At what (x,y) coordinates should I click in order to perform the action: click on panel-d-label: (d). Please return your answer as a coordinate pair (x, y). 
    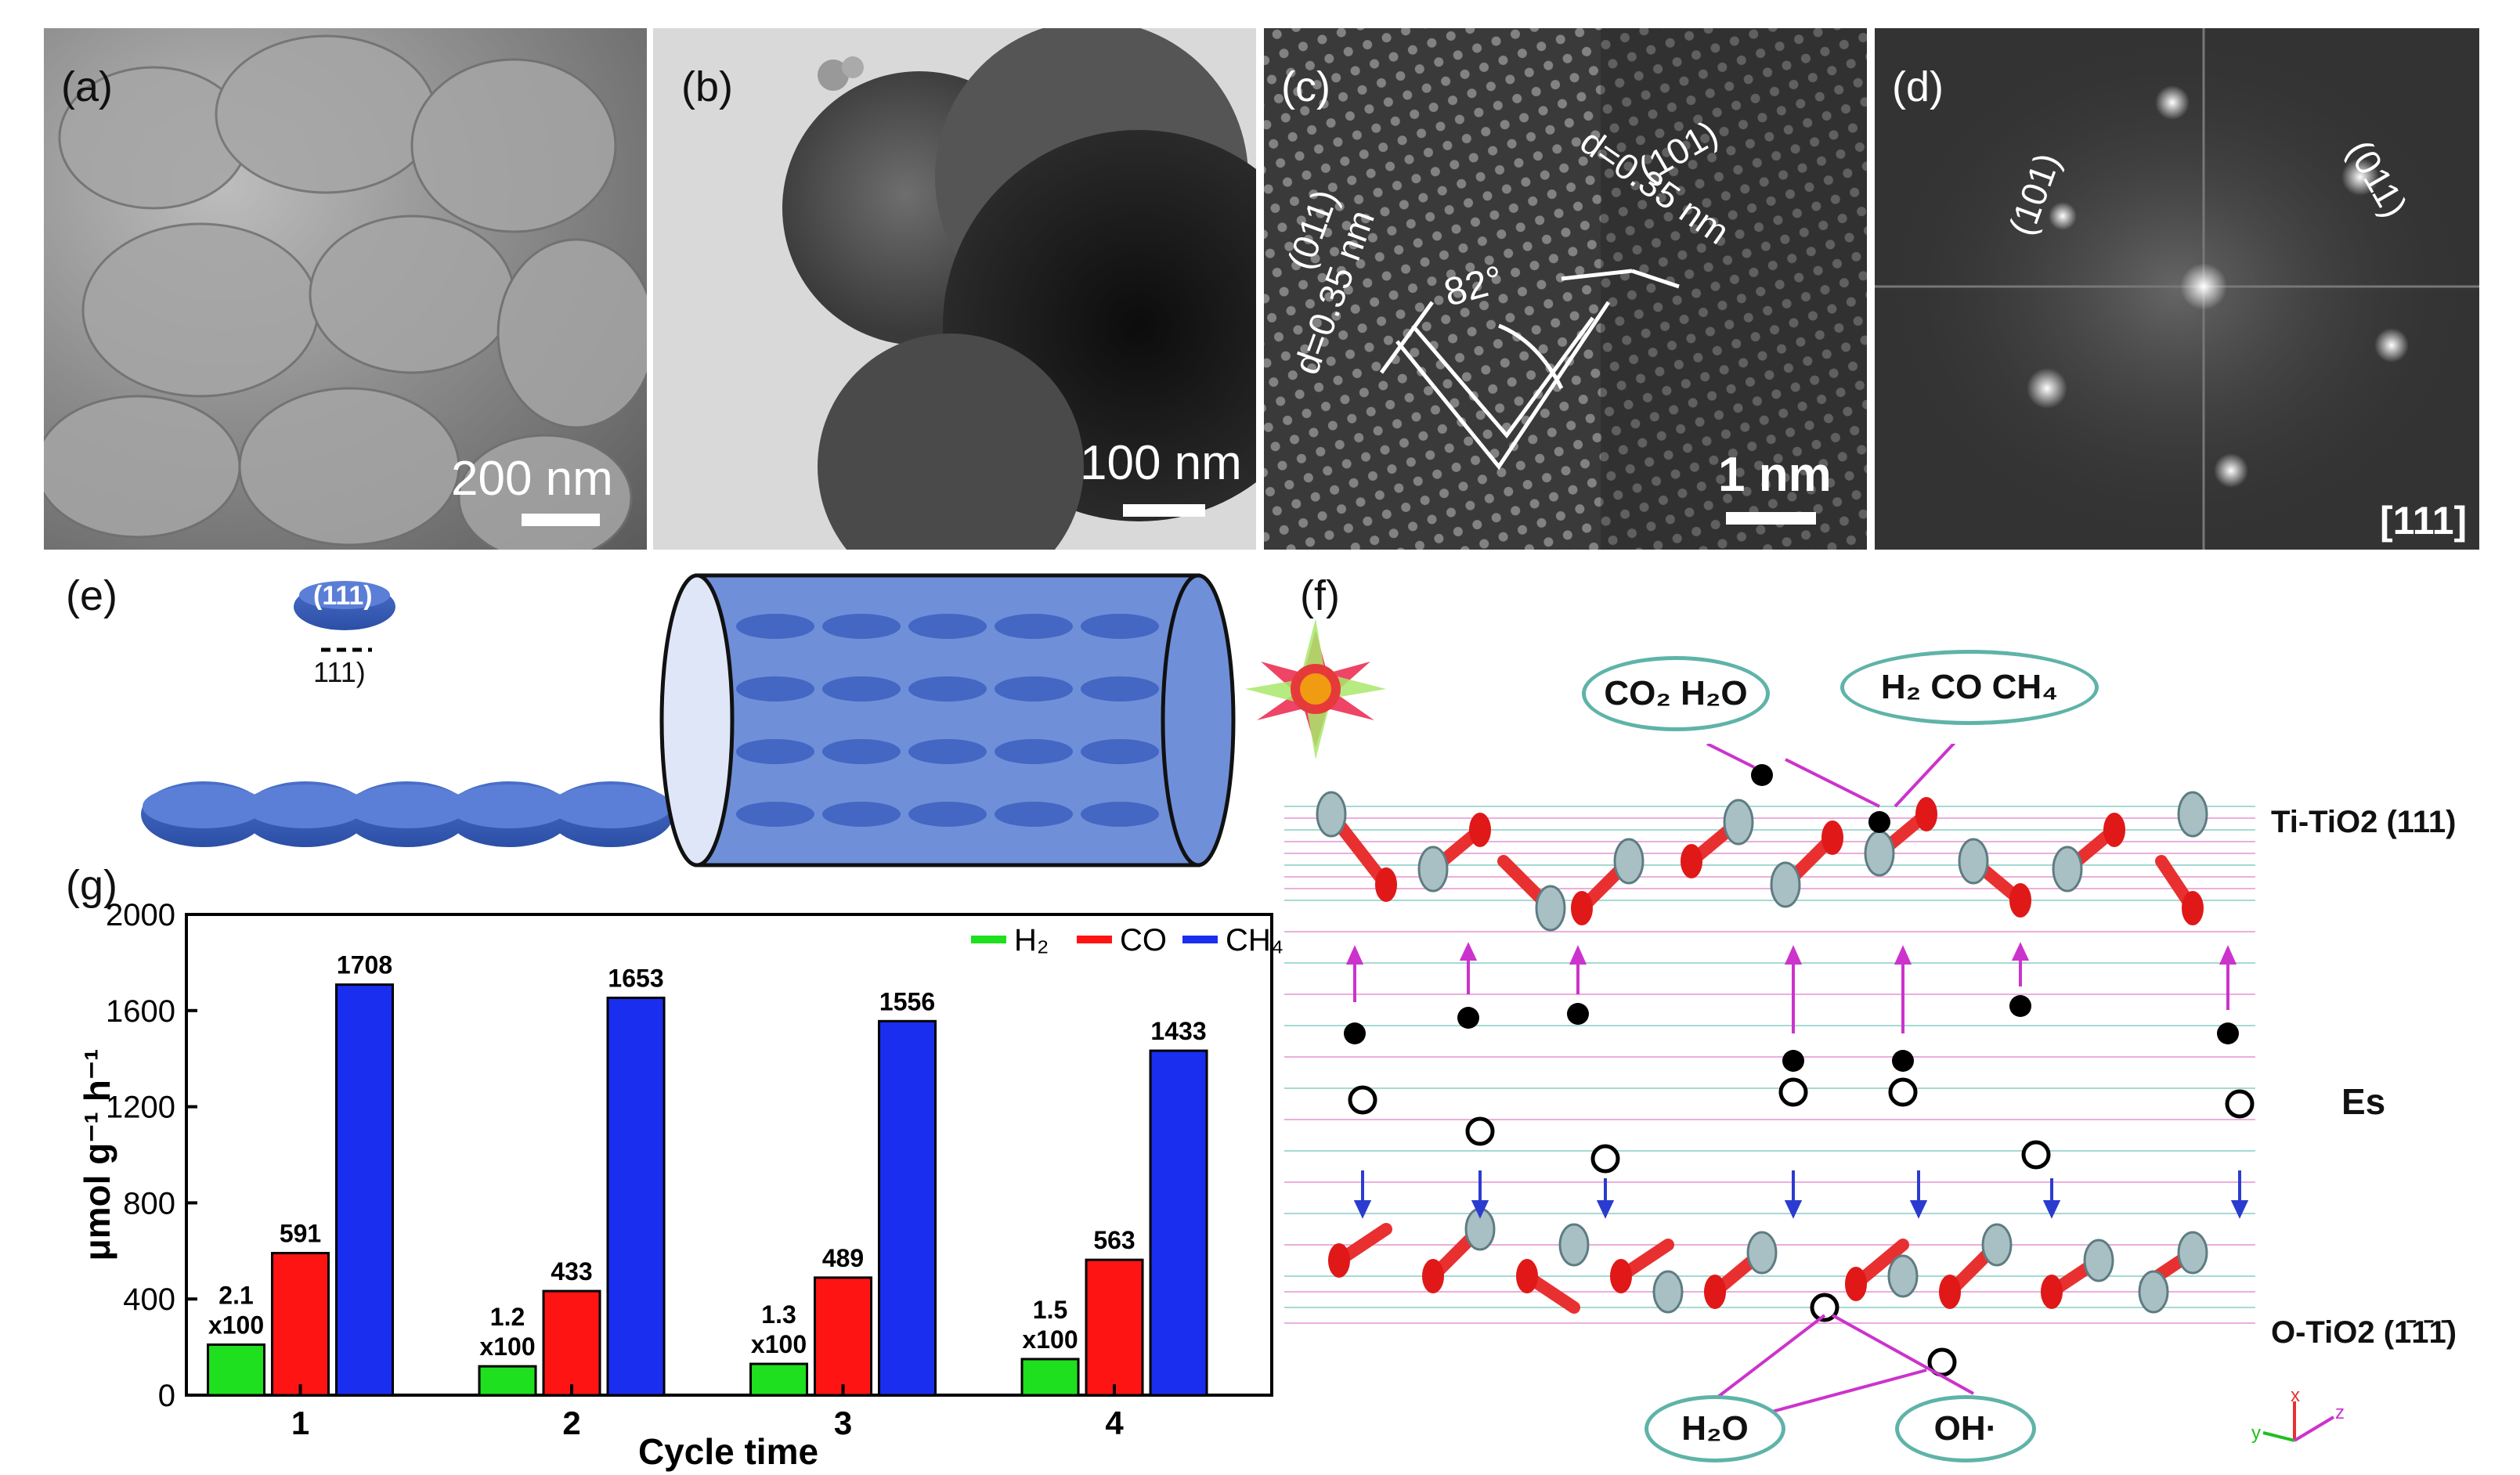
    Looking at the image, I should click on (1918, 87).